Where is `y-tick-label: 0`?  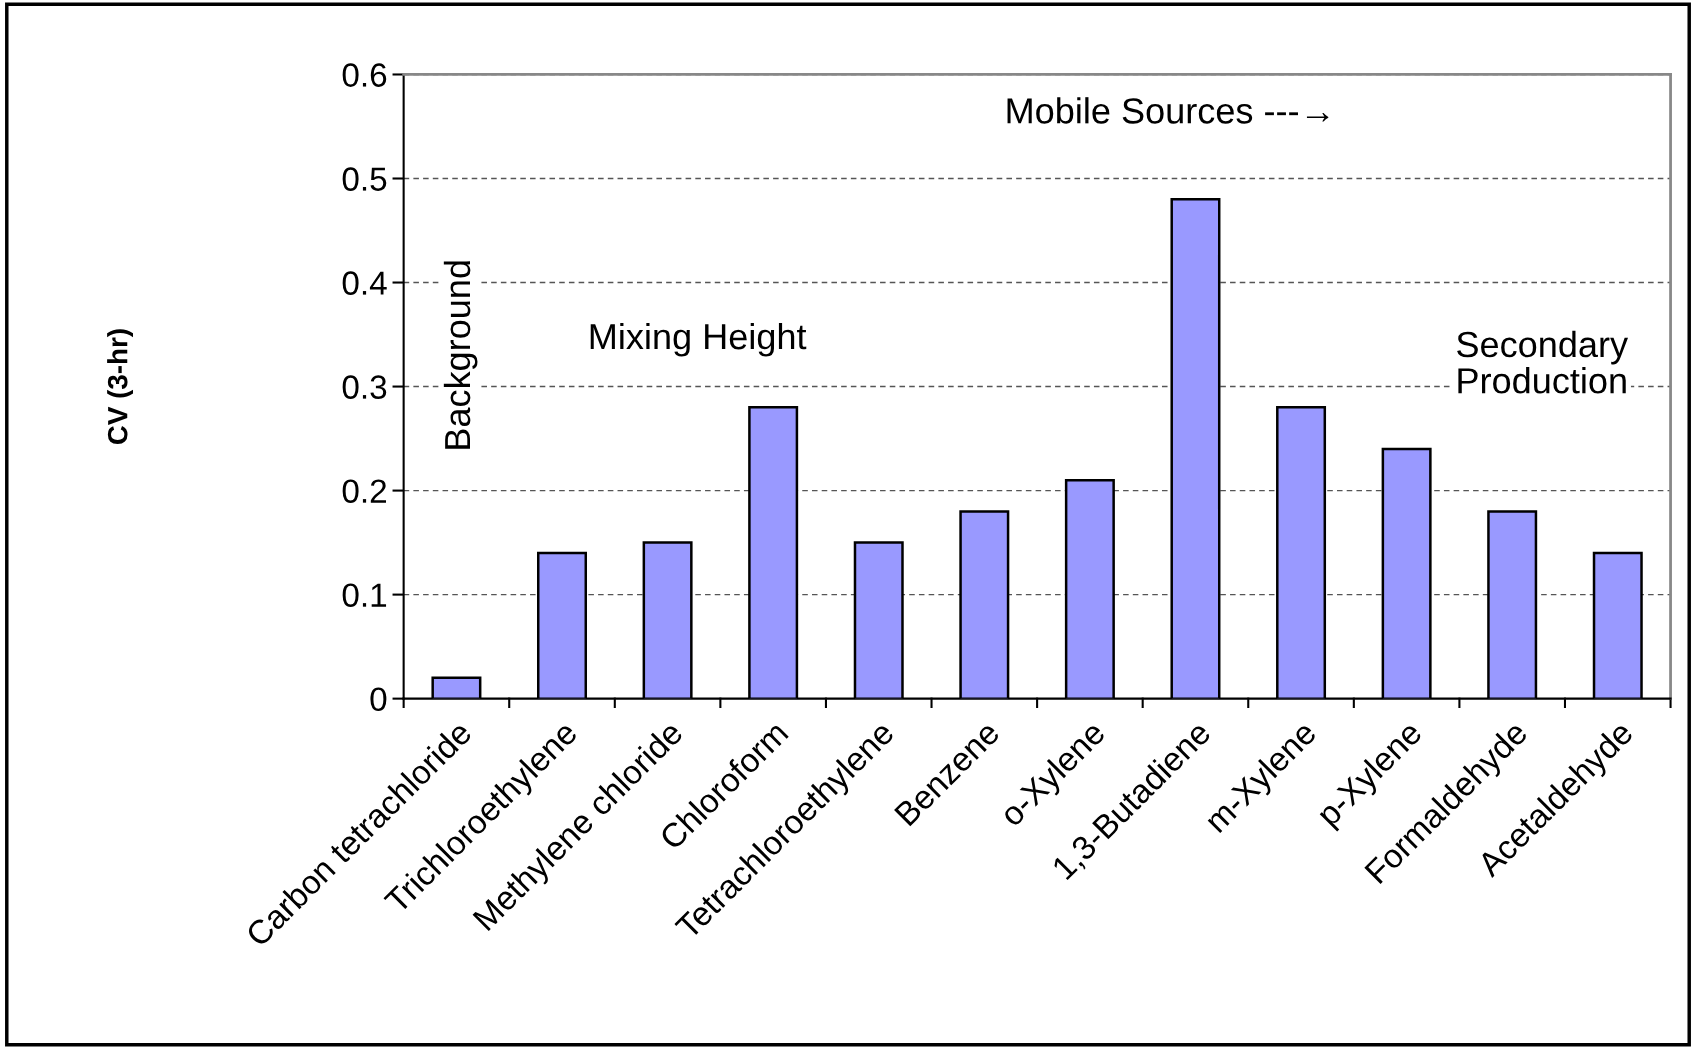 y-tick-label: 0 is located at coordinates (378, 699).